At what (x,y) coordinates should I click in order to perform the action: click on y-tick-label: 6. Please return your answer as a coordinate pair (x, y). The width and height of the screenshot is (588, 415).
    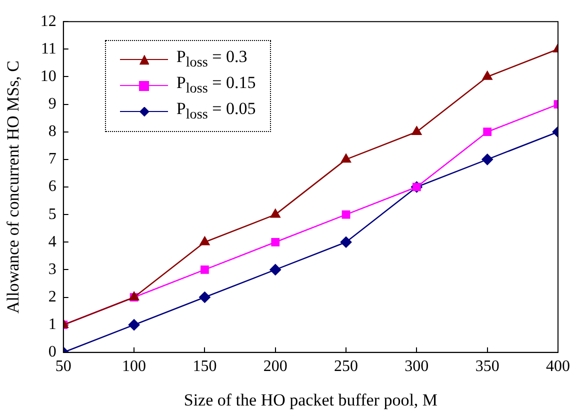
    Looking at the image, I should click on (52, 187).